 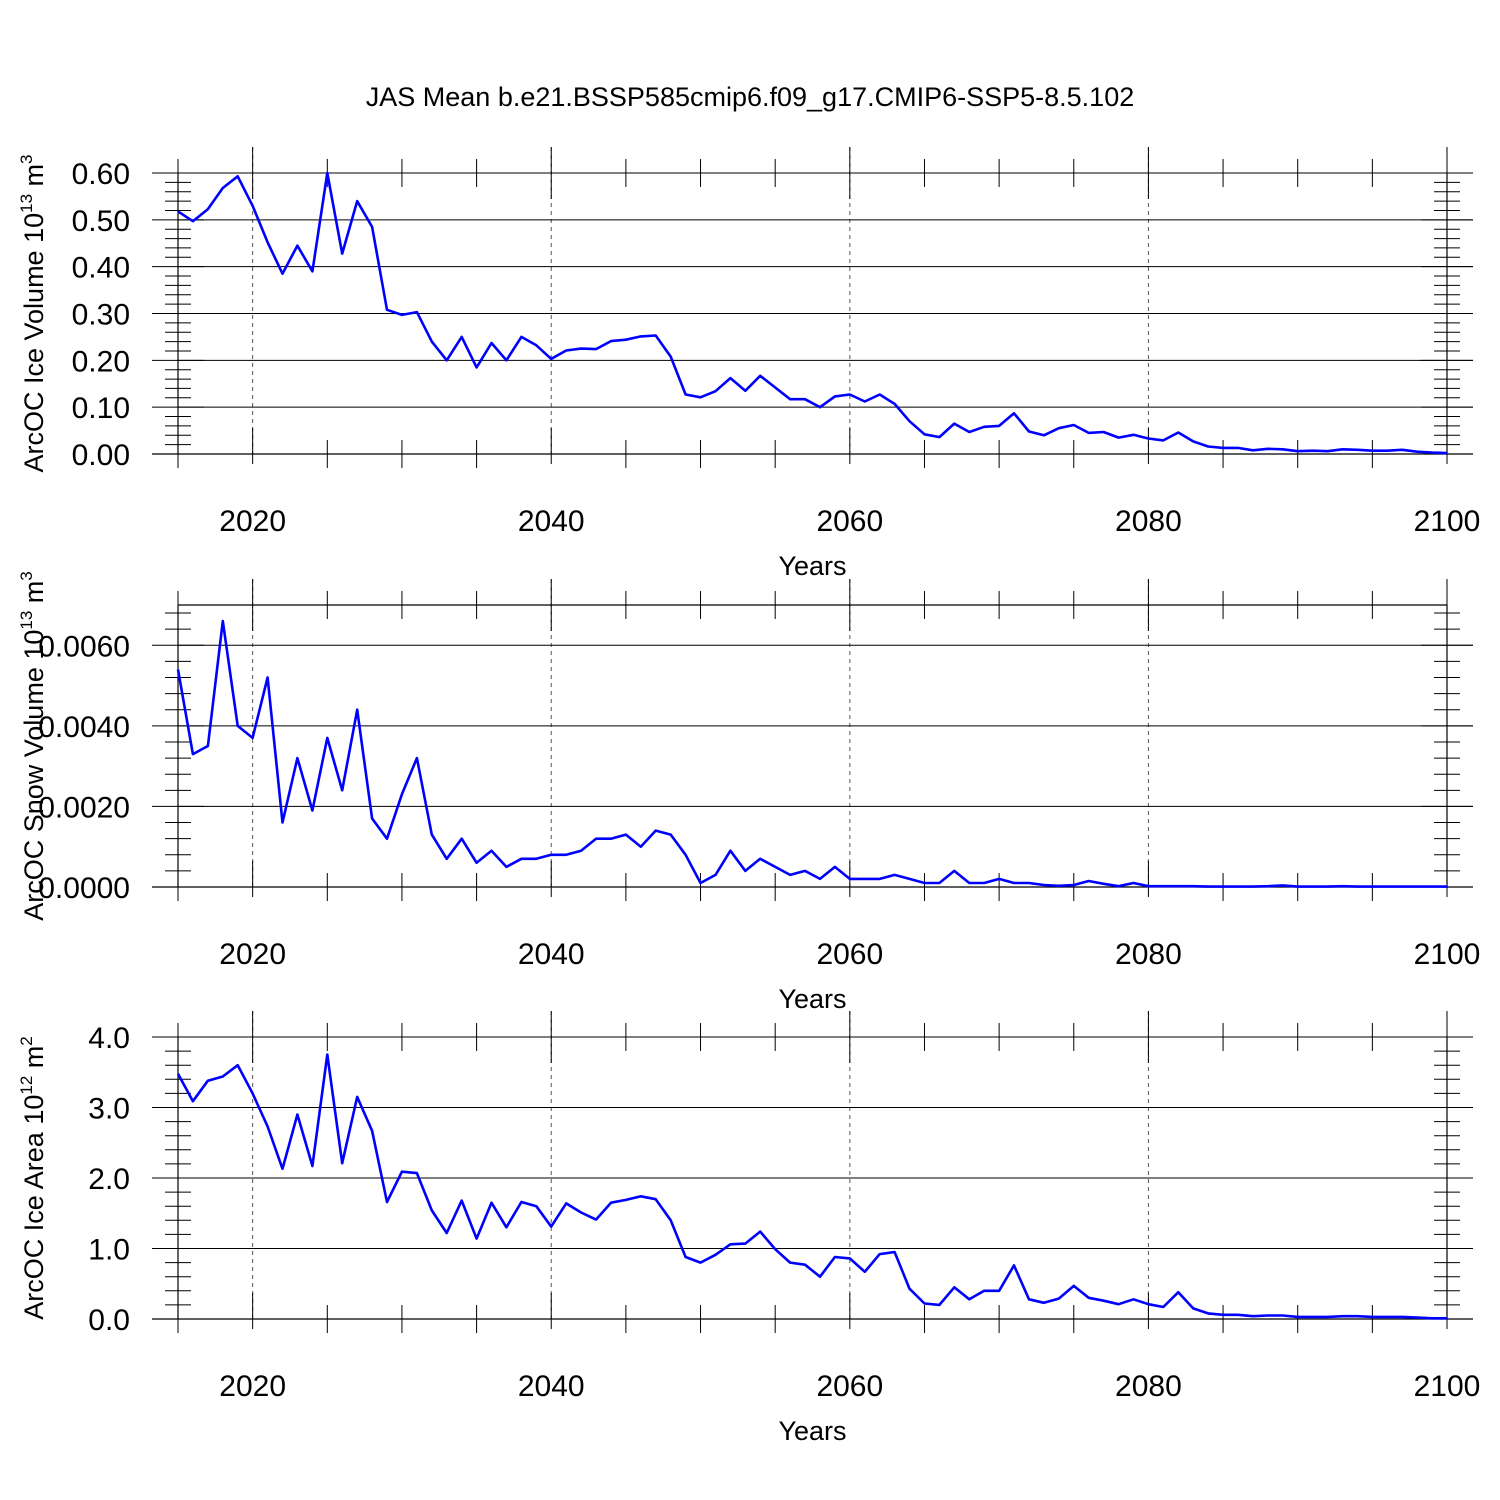 I want to click on y-tick-label: 0.40, so click(x=101, y=268).